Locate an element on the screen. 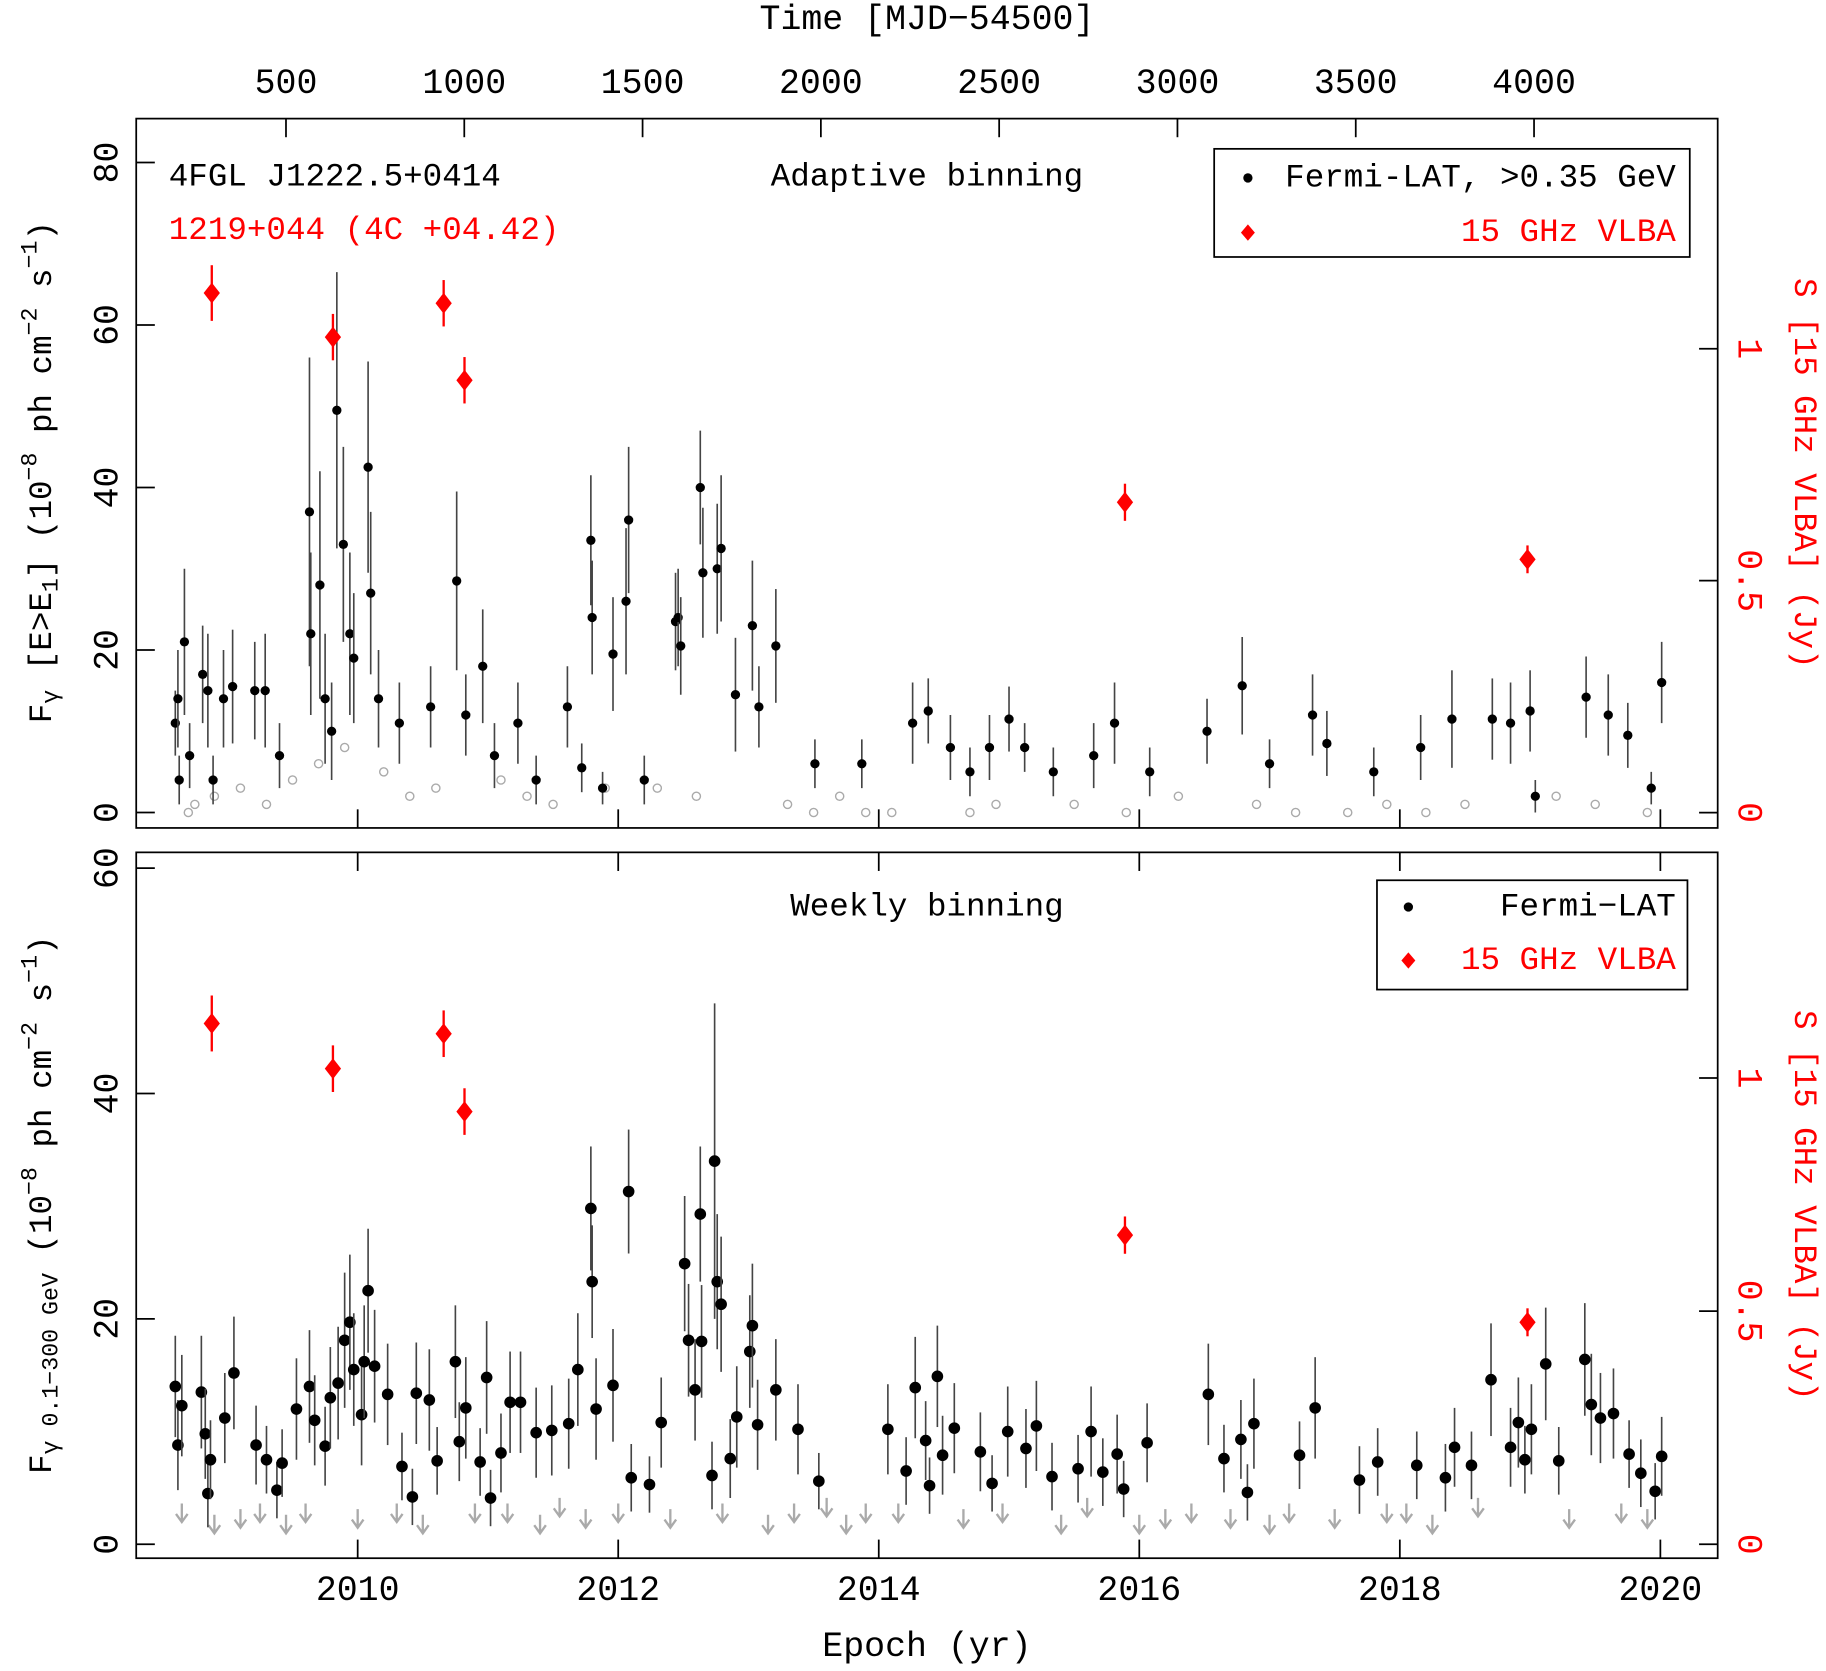  label-part: (10 is located at coordinates (42, 1234).